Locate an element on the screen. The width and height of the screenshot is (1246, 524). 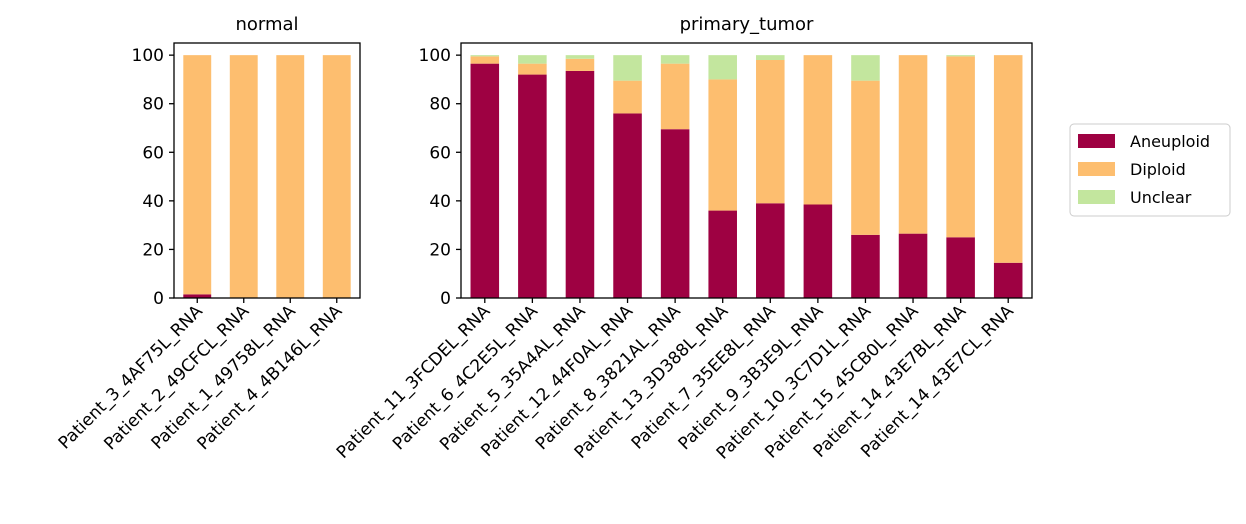
legend: Aneuploid Diploid Unclear is located at coordinates (1150, 170).